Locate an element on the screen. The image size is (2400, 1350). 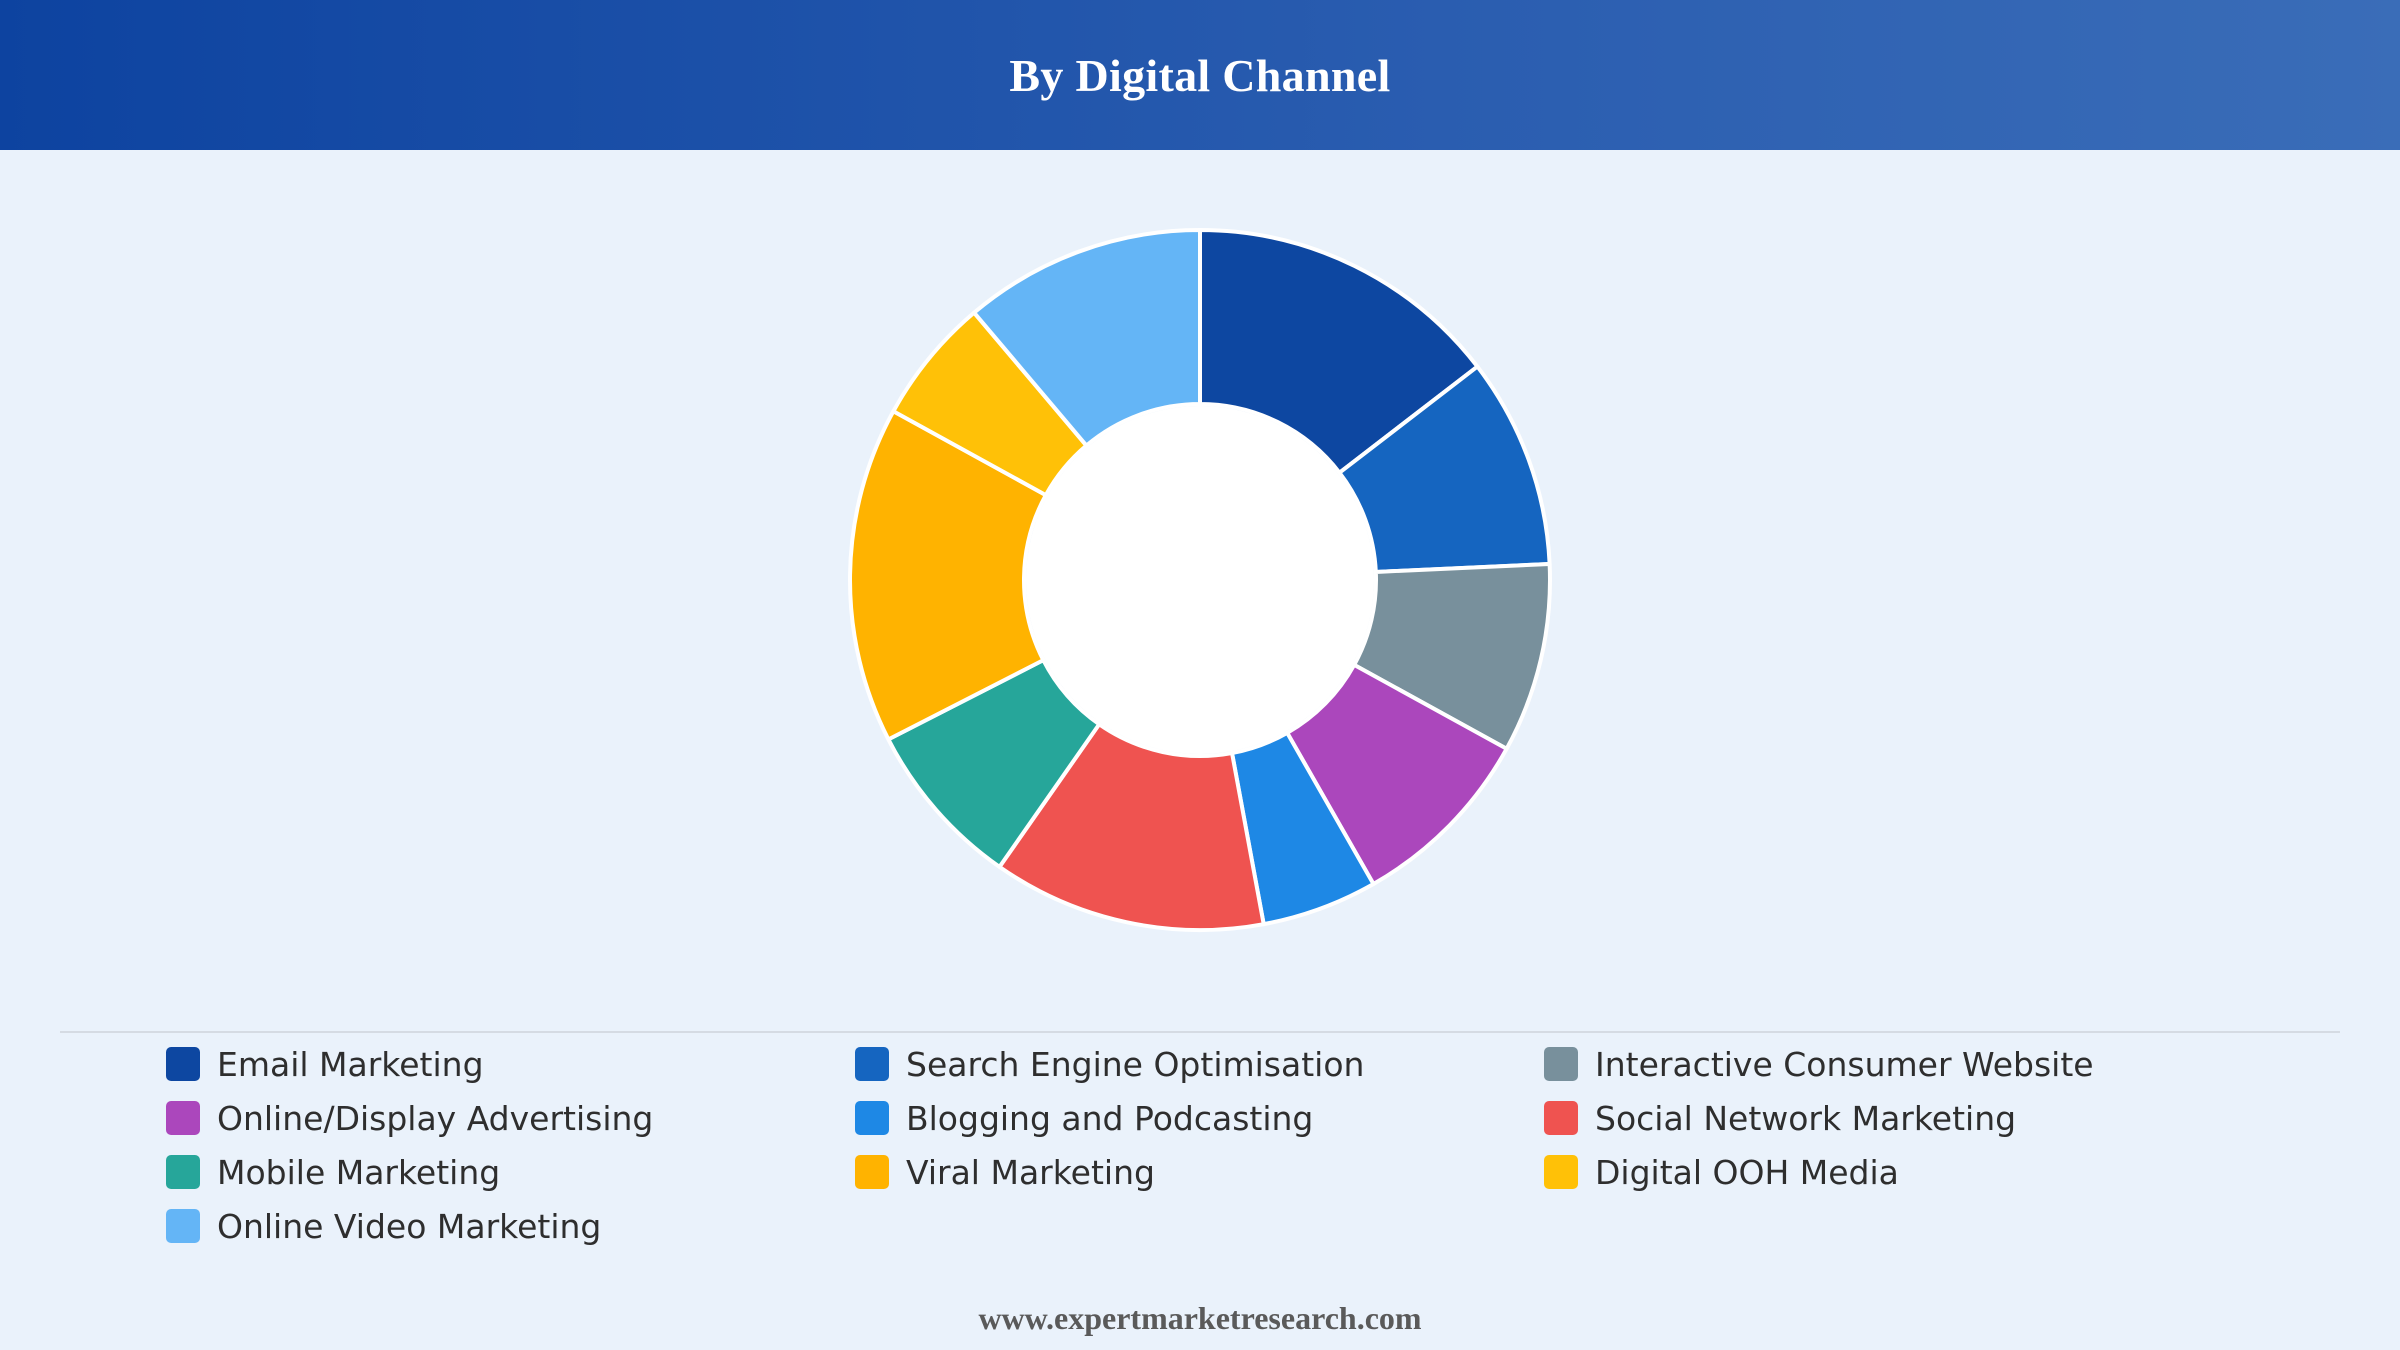
footer: www.expertmarketresearch.com is located at coordinates (1200, 1318).